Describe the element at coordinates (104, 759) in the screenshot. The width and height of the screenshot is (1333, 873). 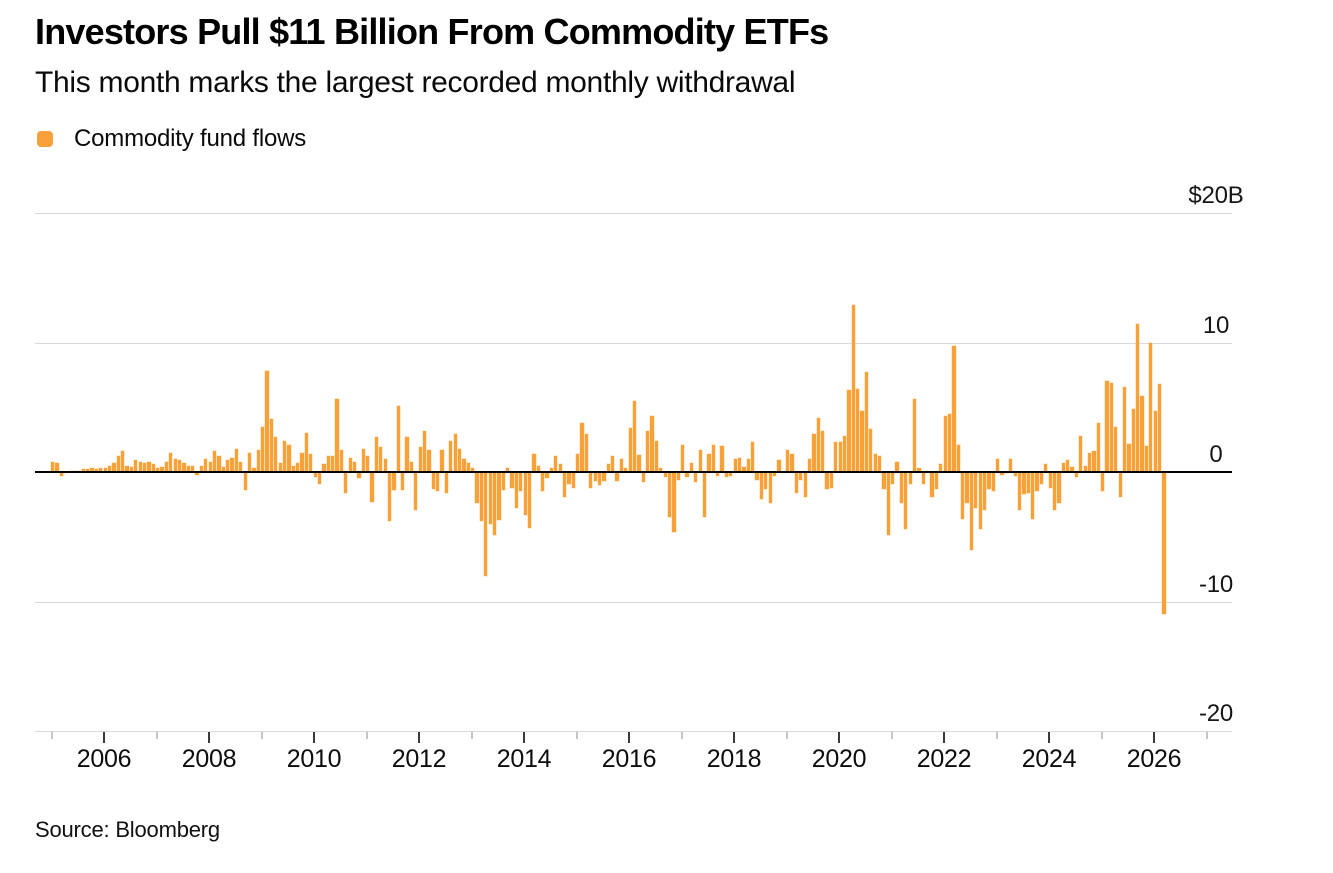
I see `x-axis-label-2006: 2006` at that location.